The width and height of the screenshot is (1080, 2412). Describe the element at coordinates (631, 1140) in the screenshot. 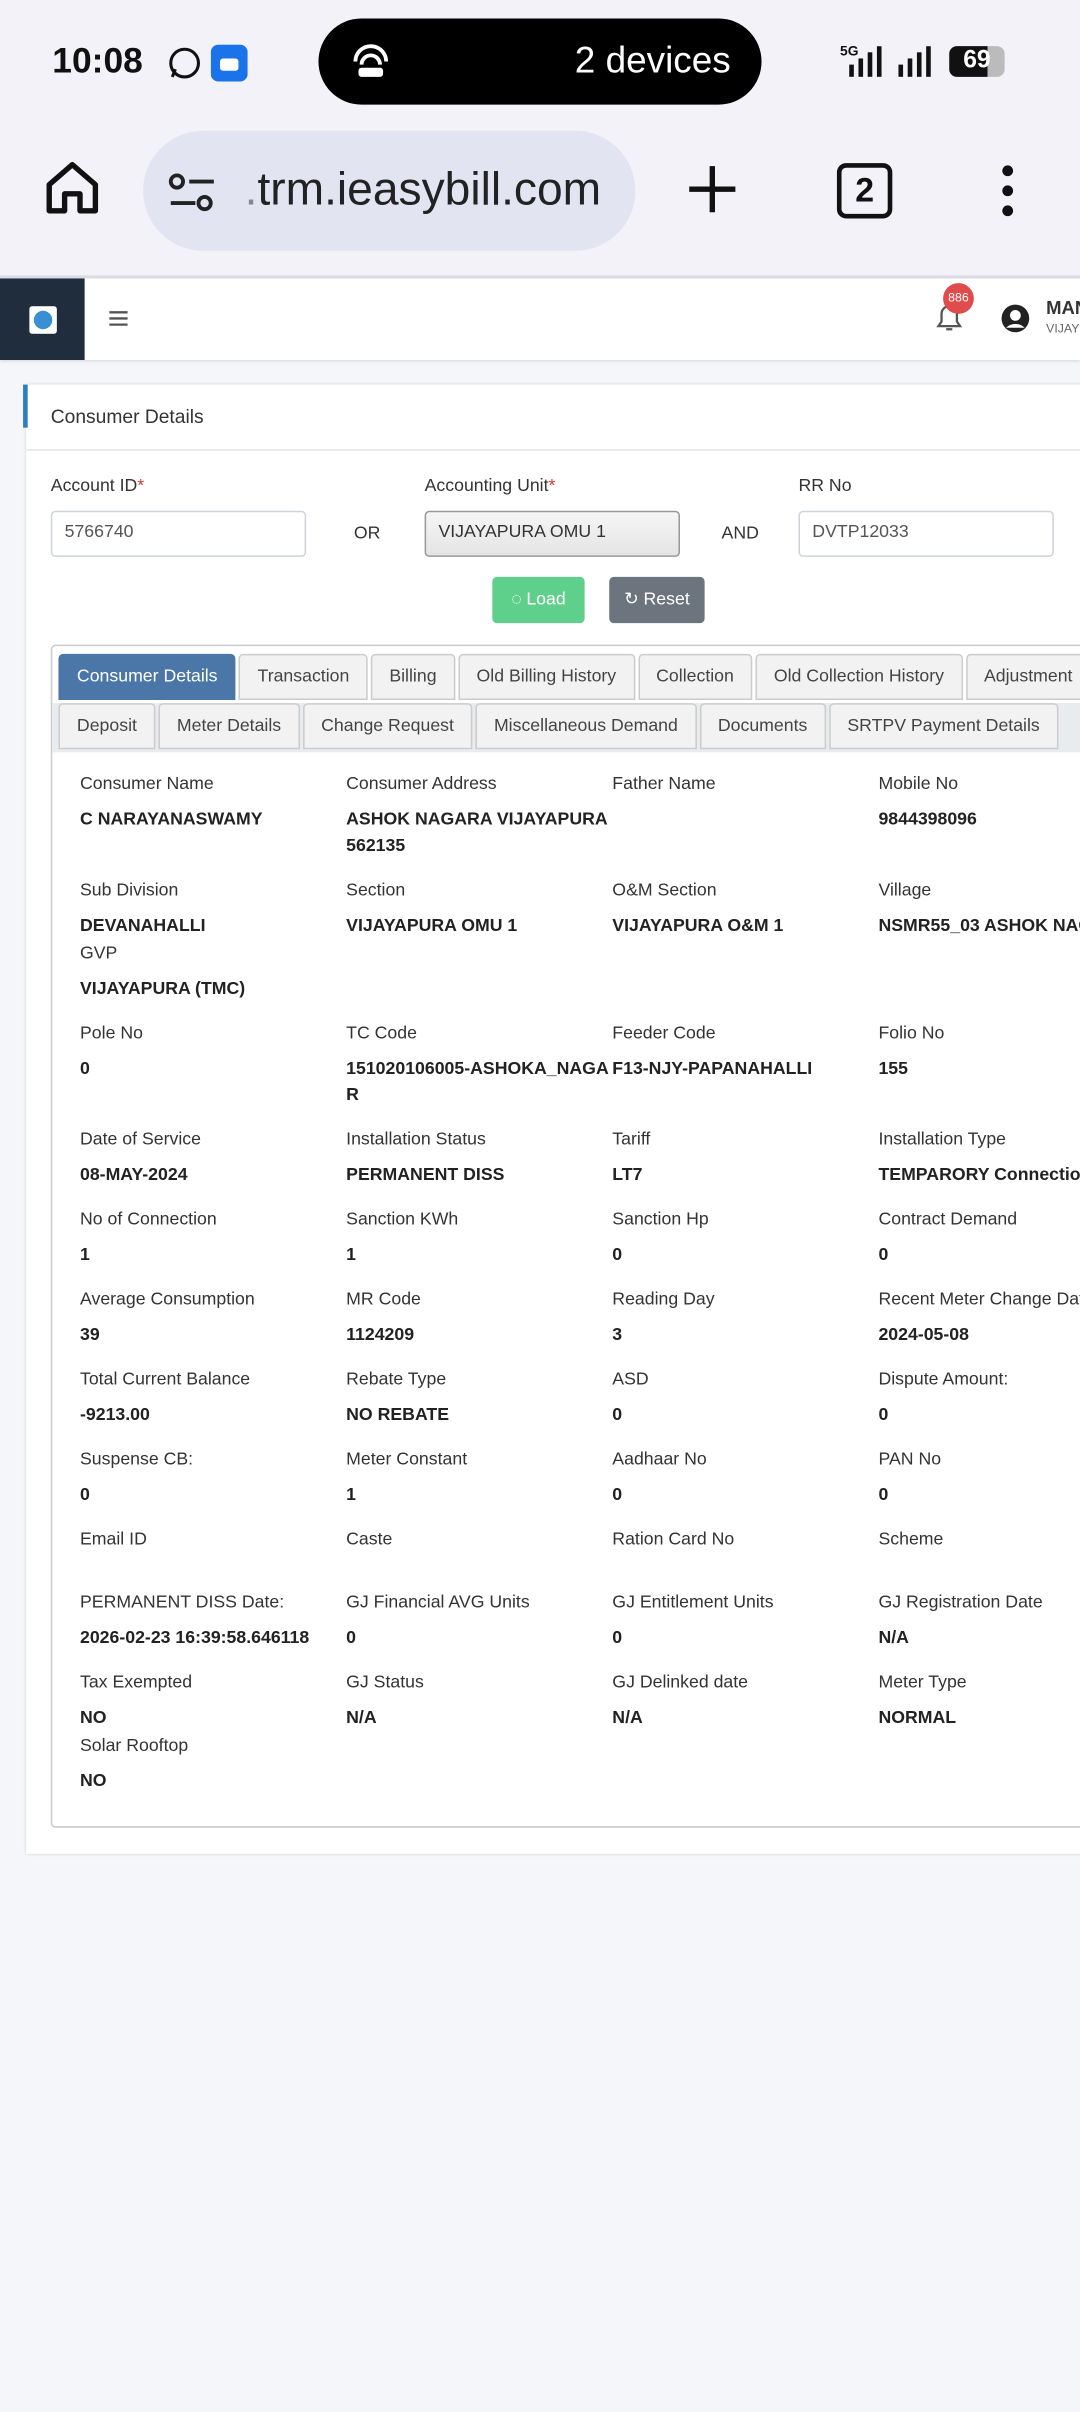

I see `field-label: Tariff` at that location.